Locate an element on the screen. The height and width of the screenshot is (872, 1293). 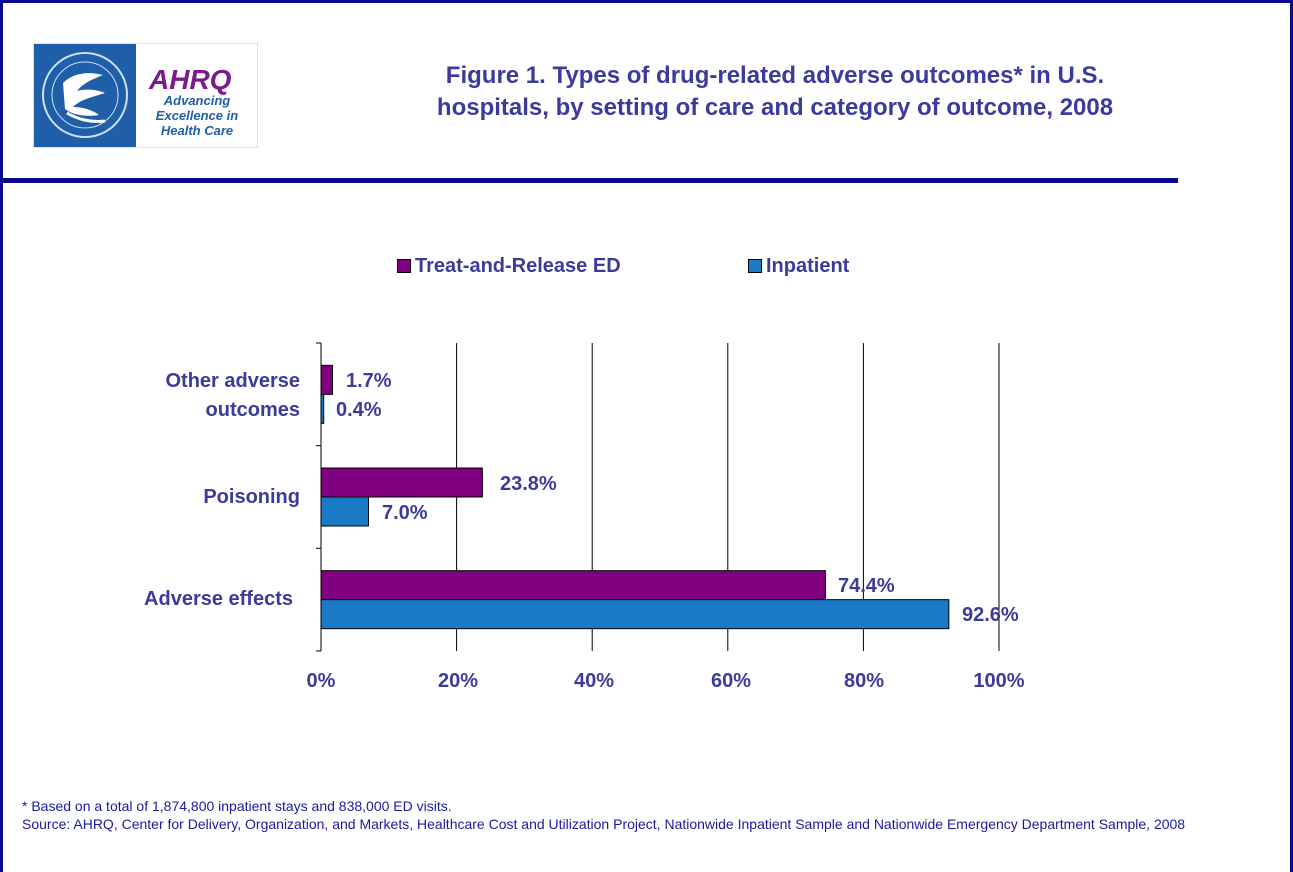
x-tick-label-100: 100% is located at coordinates (999, 681).